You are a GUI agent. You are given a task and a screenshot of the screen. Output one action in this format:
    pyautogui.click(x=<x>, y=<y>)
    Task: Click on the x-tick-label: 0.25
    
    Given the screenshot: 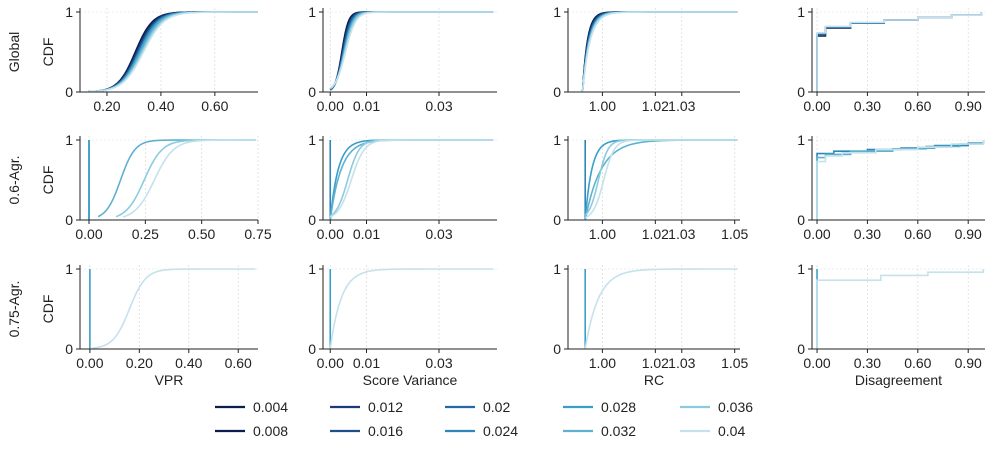 What is the action you would take?
    pyautogui.click(x=145, y=234)
    